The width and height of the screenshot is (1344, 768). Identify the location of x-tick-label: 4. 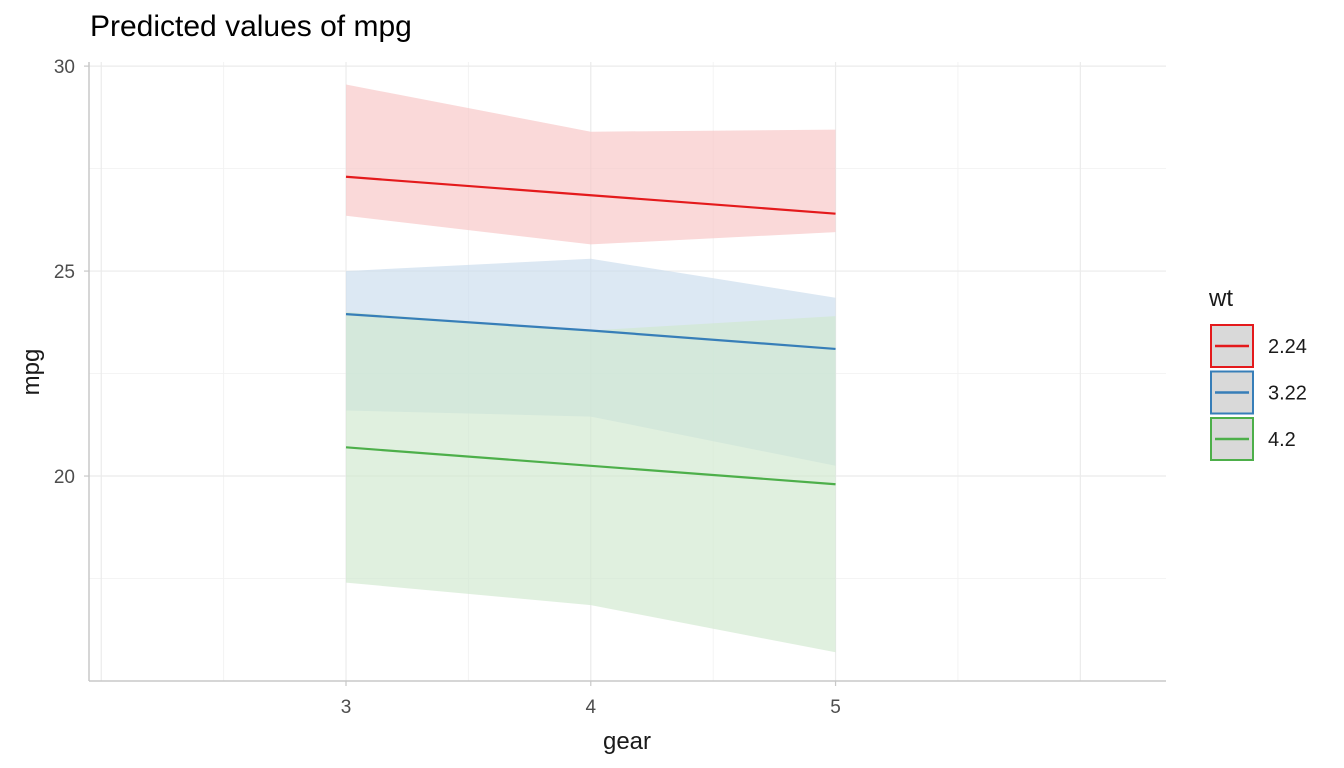
(590, 707).